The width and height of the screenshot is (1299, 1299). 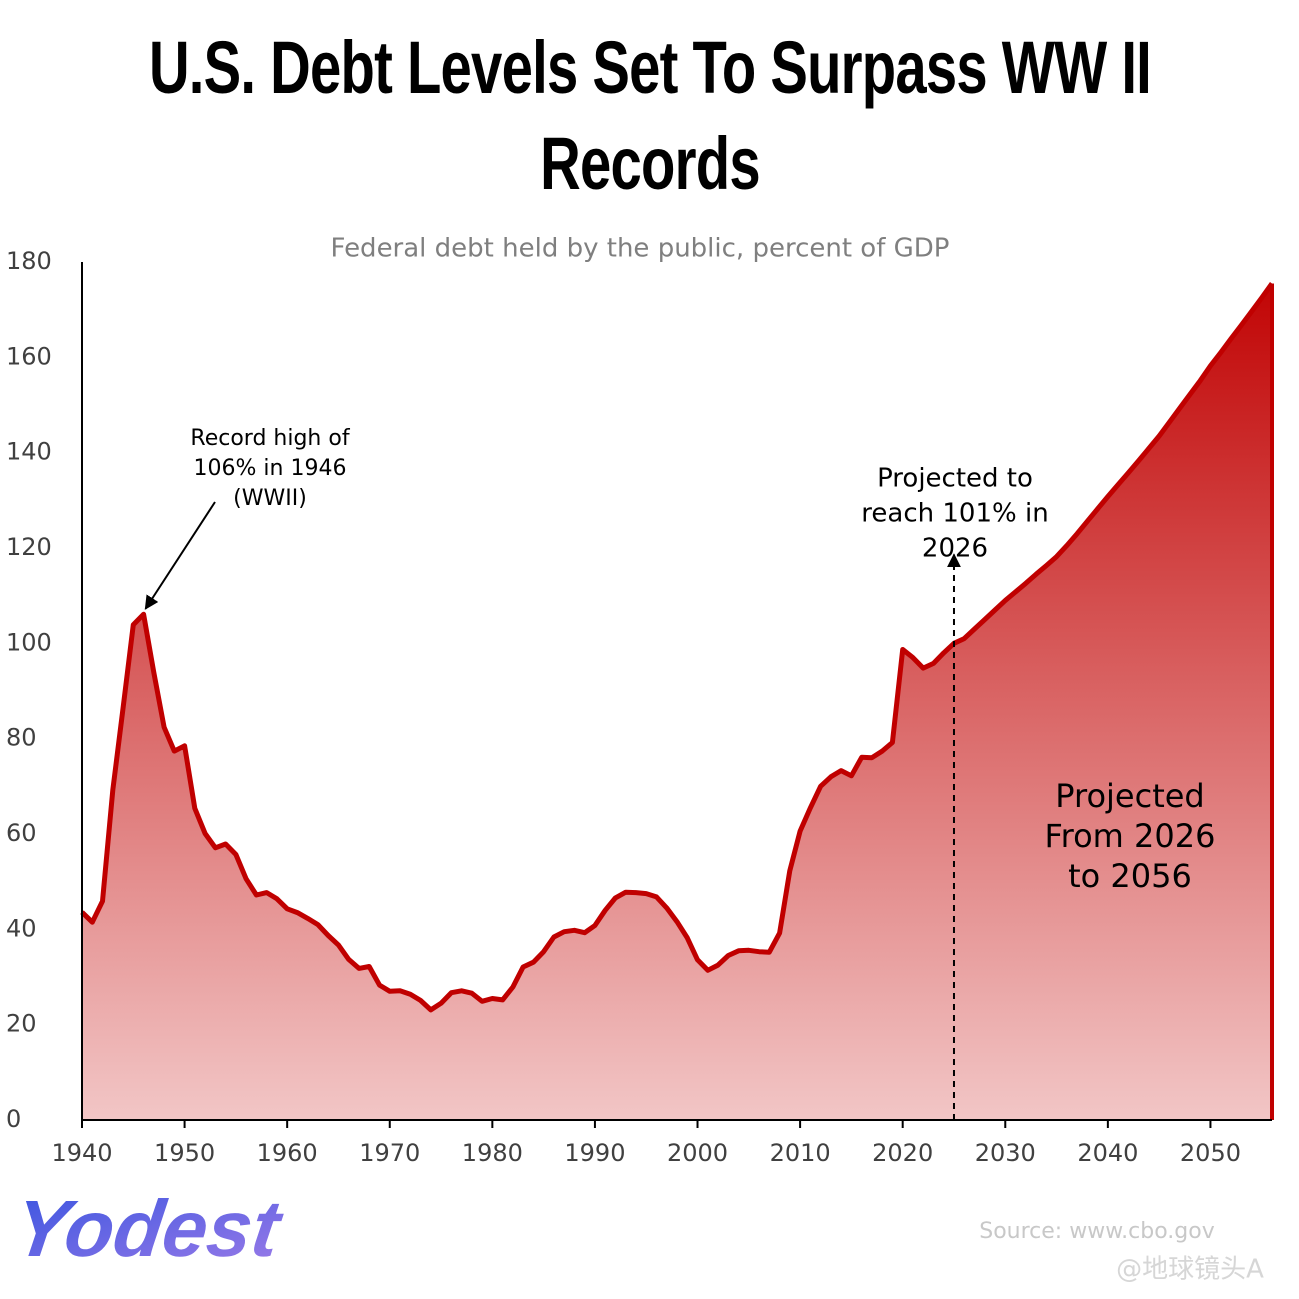 I want to click on logo: Yodest, so click(x=148, y=1229).